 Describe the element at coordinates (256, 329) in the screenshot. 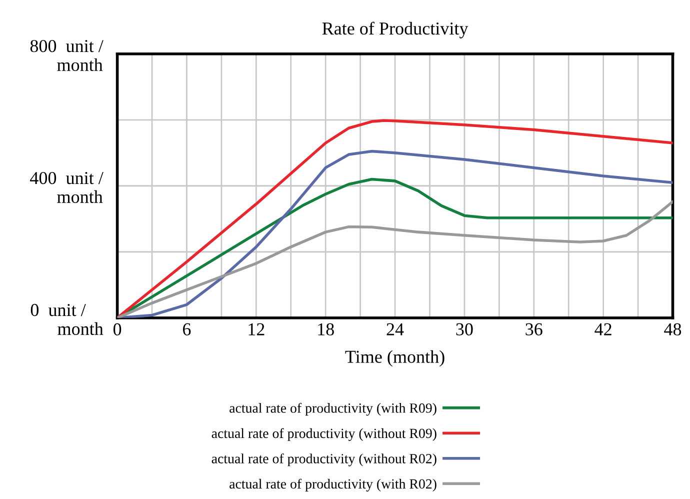

I see `x-tick-label: 12` at that location.